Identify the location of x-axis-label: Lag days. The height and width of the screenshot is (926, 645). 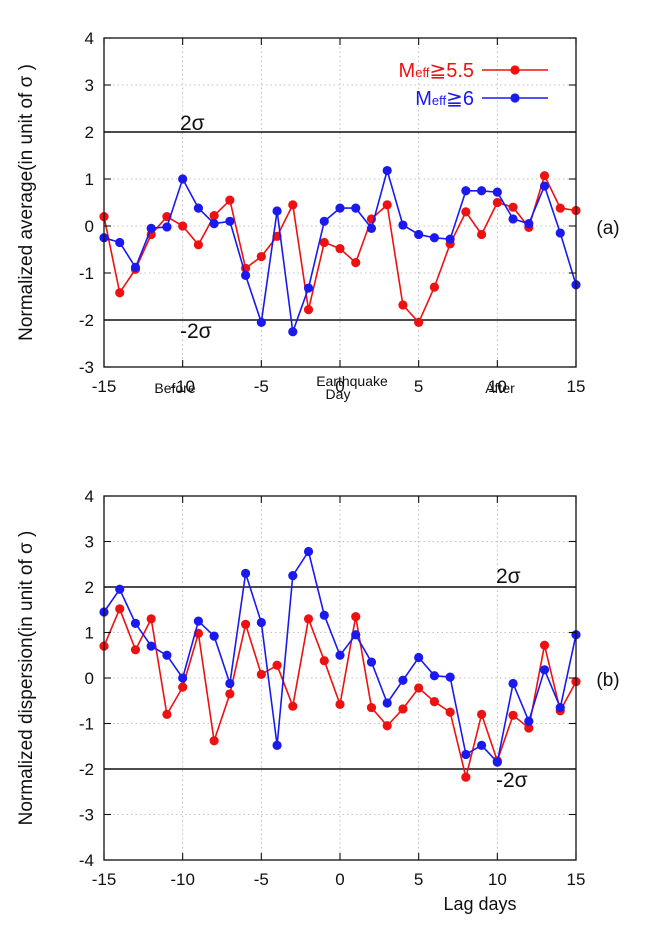
(479, 904).